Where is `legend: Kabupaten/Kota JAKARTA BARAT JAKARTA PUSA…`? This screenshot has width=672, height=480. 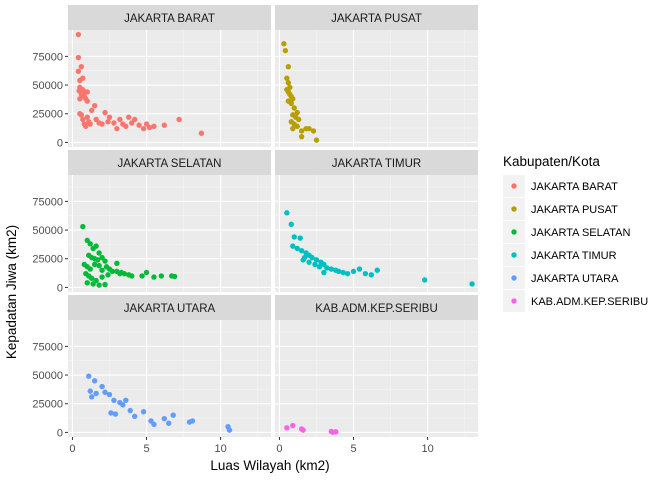
legend: Kabupaten/Kota JAKARTA BARAT JAKARTA PUSA… is located at coordinates (575, 233).